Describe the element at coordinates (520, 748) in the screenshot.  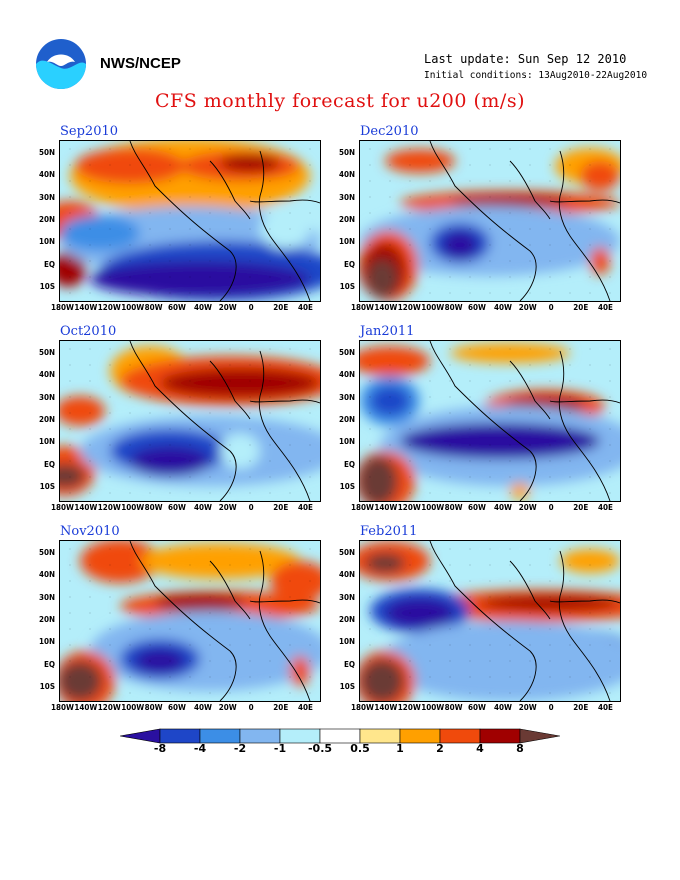
I see `colorbar-label: 8` at that location.